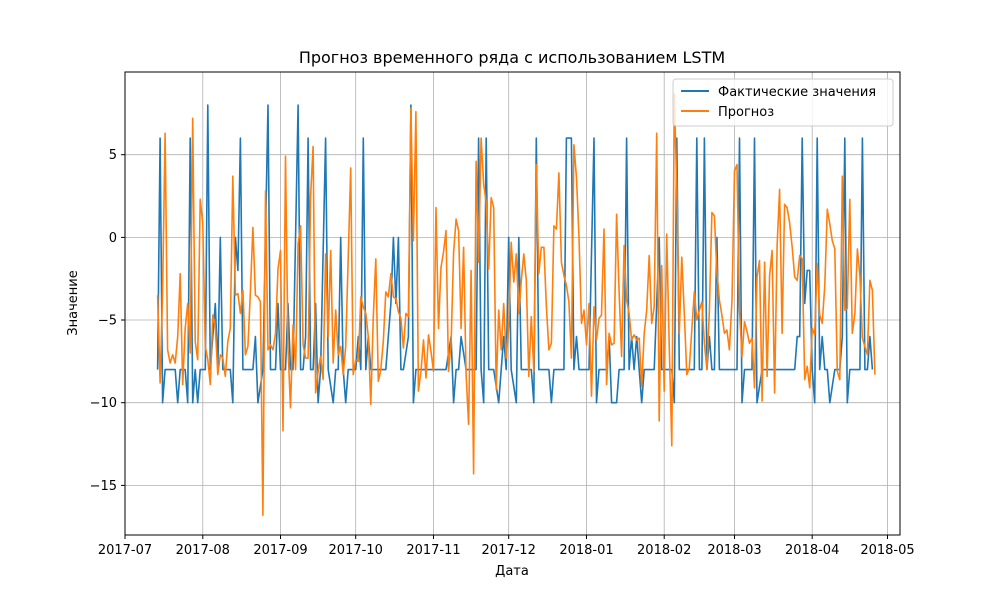  I want to click on y-tick-label: 0, so click(113, 238).